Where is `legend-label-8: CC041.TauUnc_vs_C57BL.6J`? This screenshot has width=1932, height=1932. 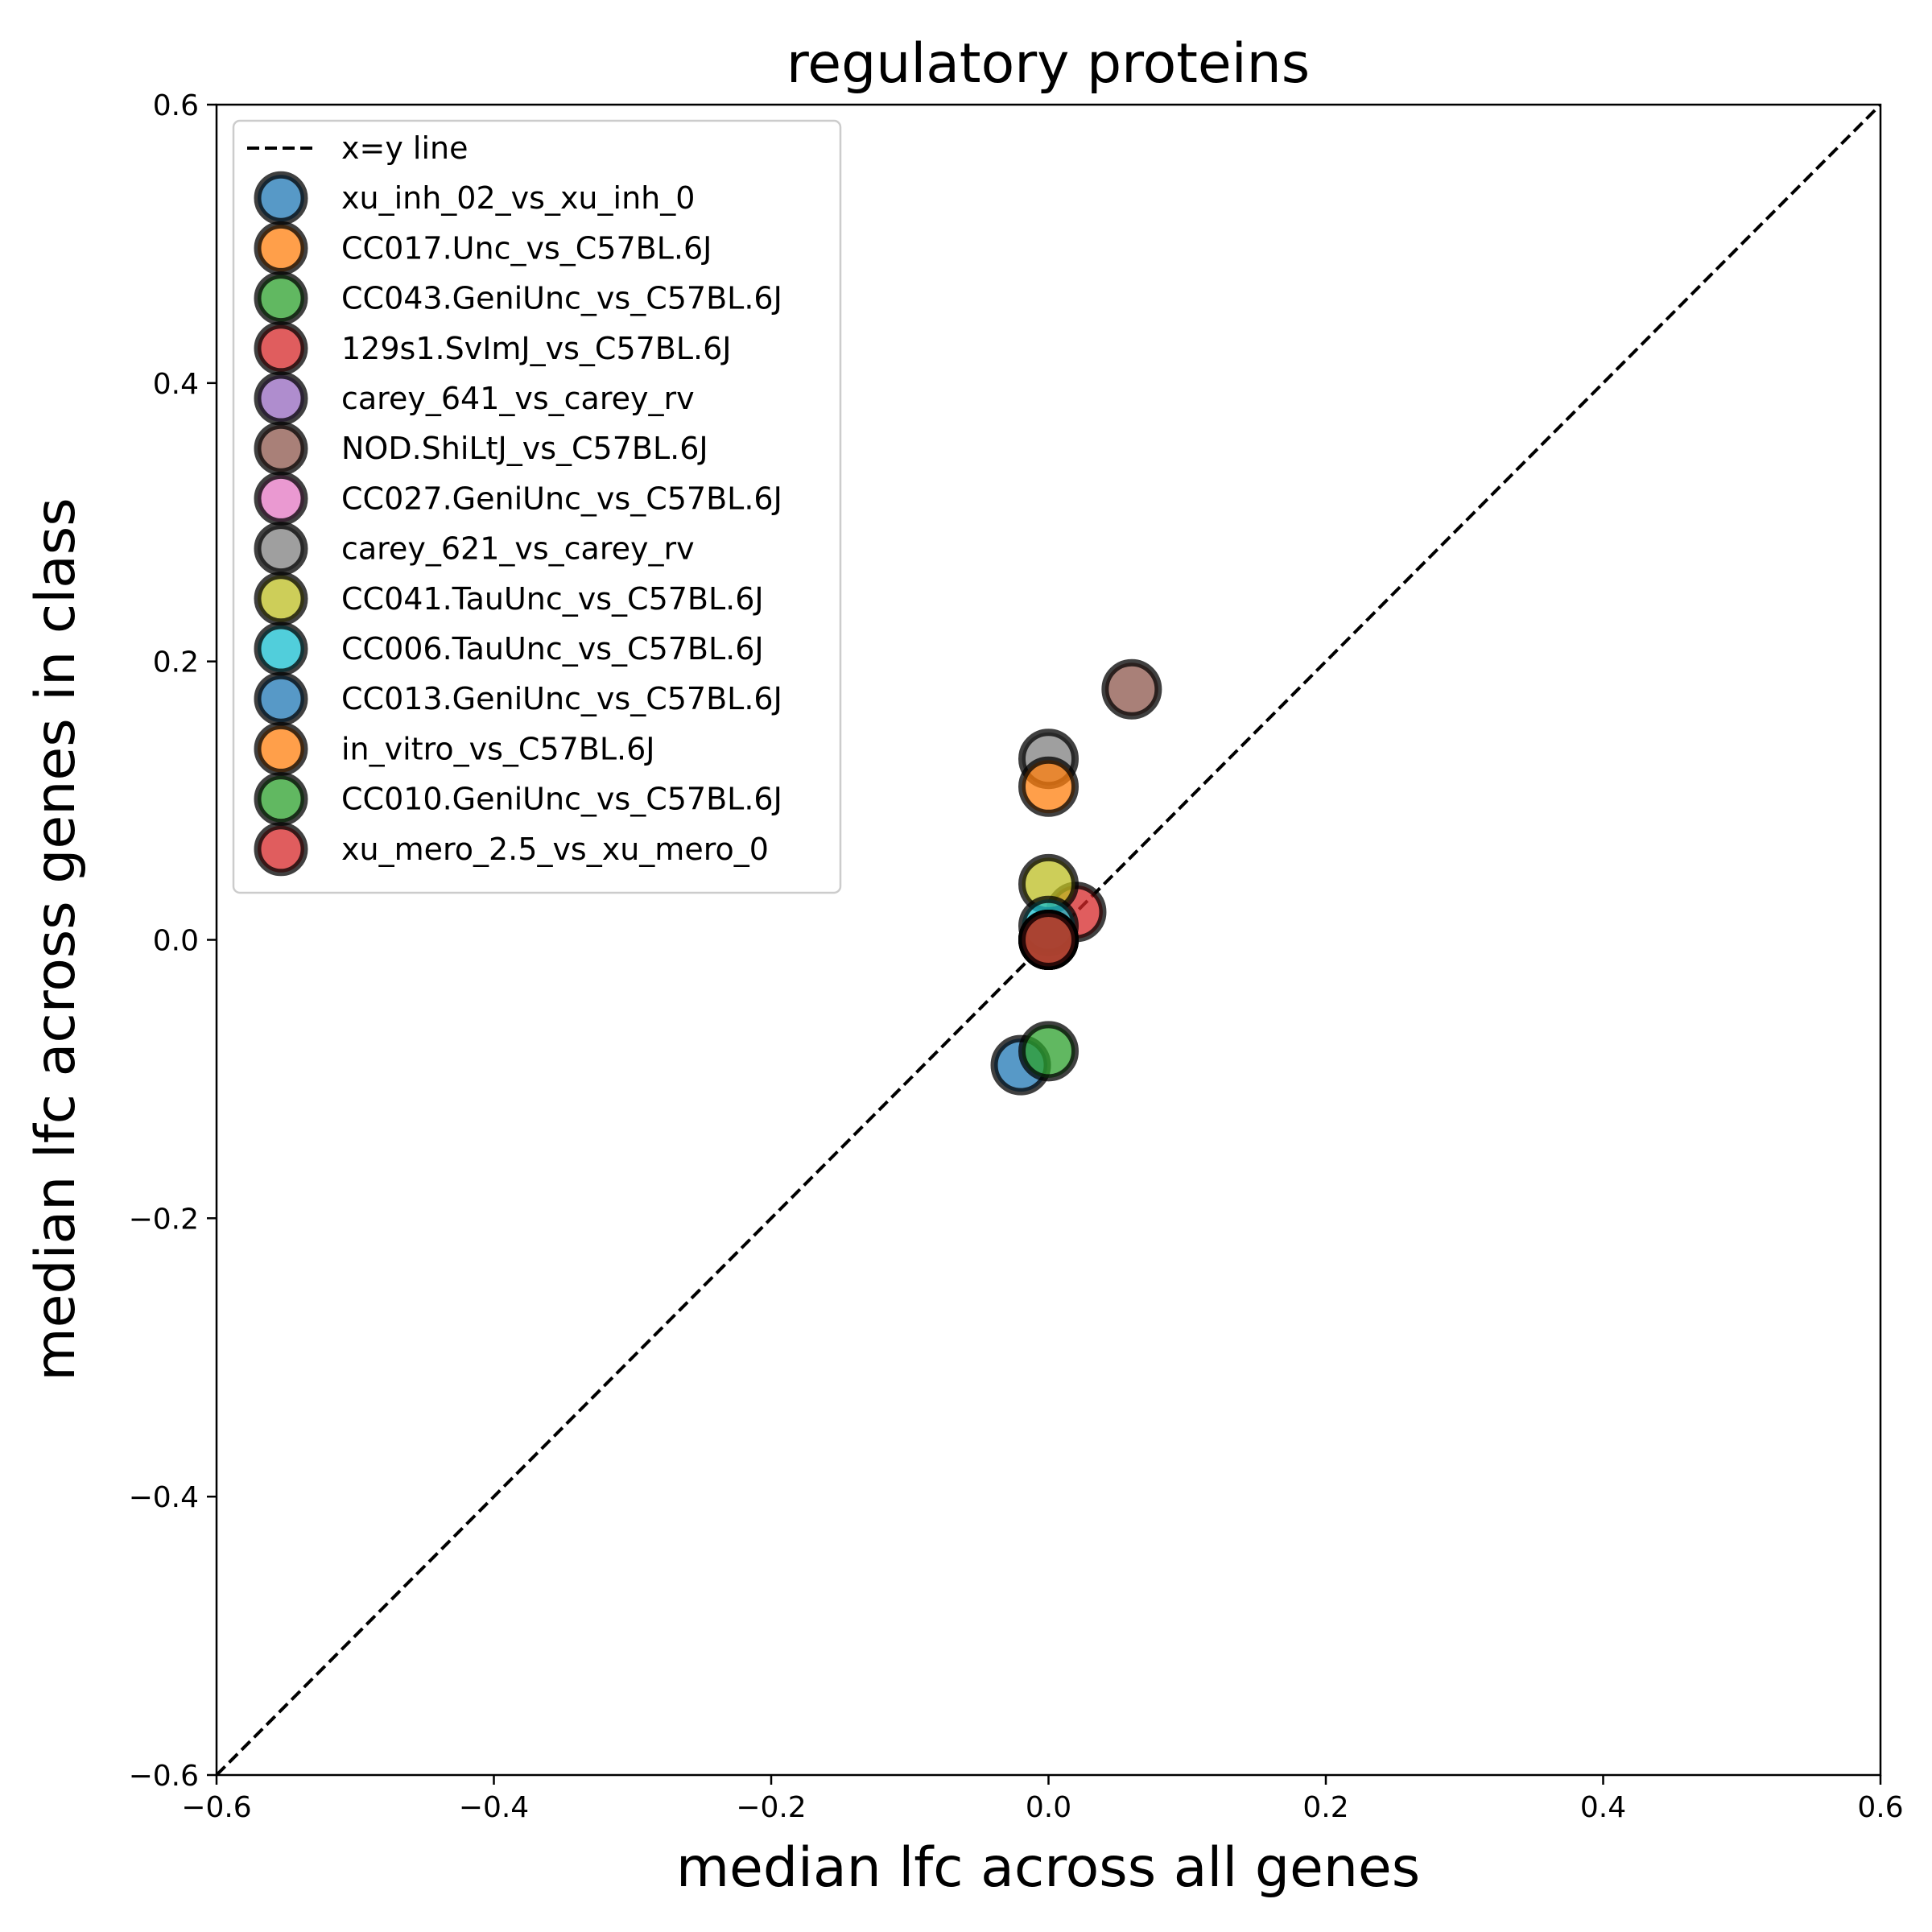
legend-label-8: CC041.TauUnc_vs_C57BL.6J is located at coordinates (552, 599).